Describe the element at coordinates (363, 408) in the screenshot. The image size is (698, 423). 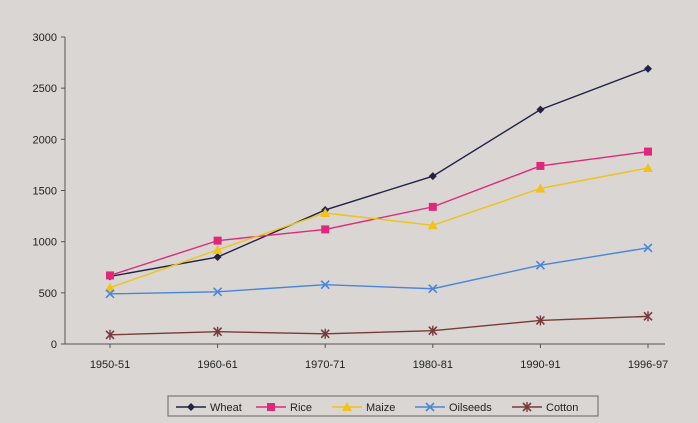
I see `legend-item-maize: Maize` at that location.